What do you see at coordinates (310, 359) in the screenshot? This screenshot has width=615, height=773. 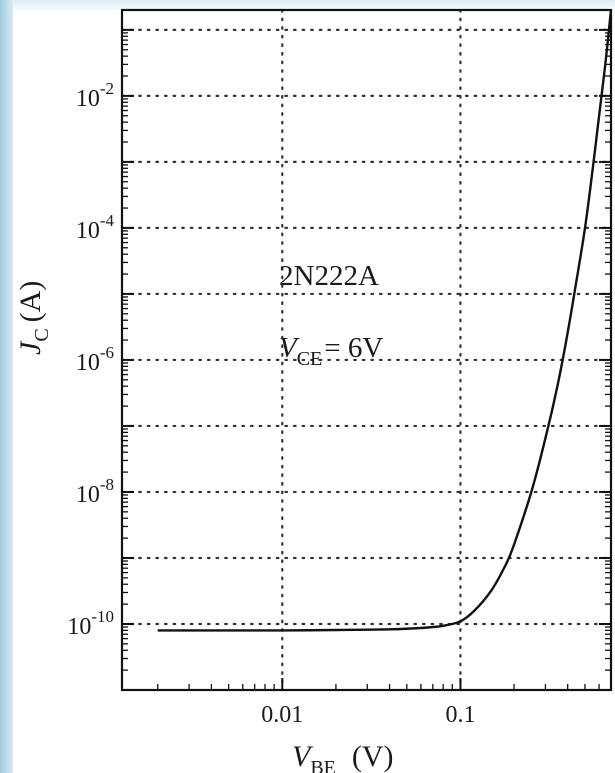 I see `vce-annotation-sub: CE` at bounding box center [310, 359].